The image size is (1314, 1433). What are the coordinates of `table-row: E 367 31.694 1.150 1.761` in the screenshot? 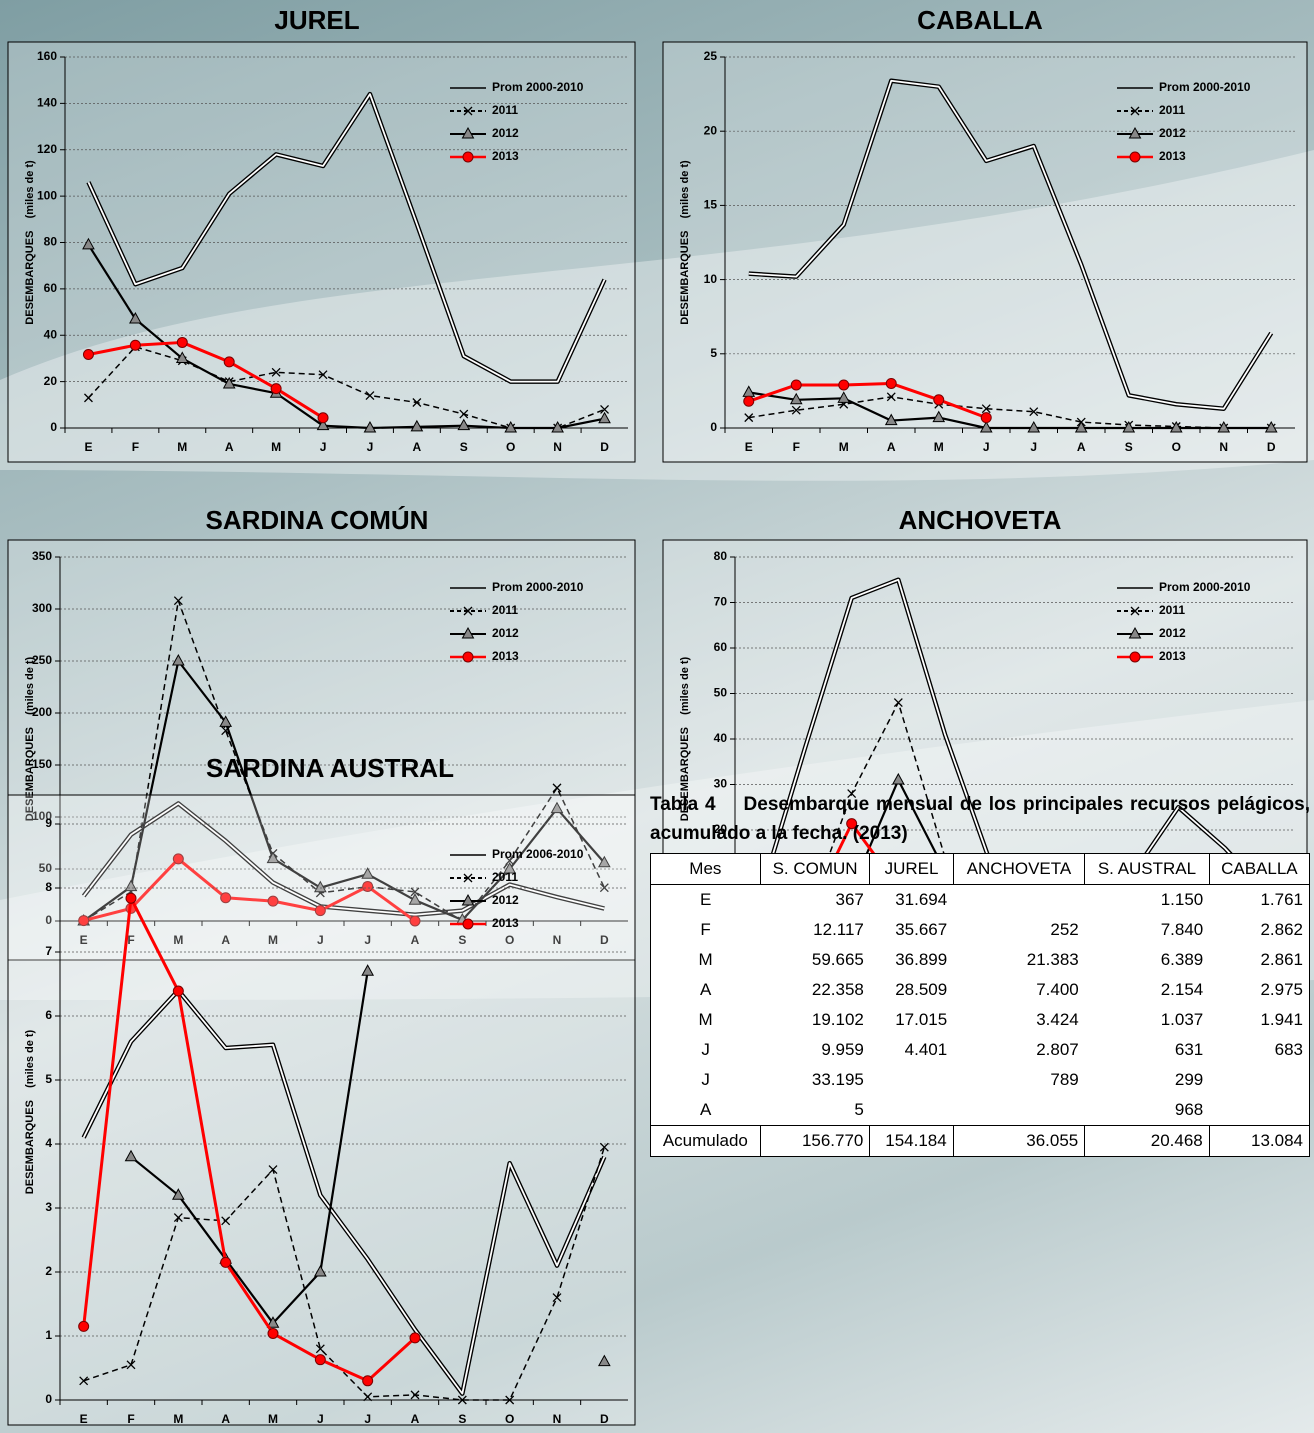 It's located at (980, 900).